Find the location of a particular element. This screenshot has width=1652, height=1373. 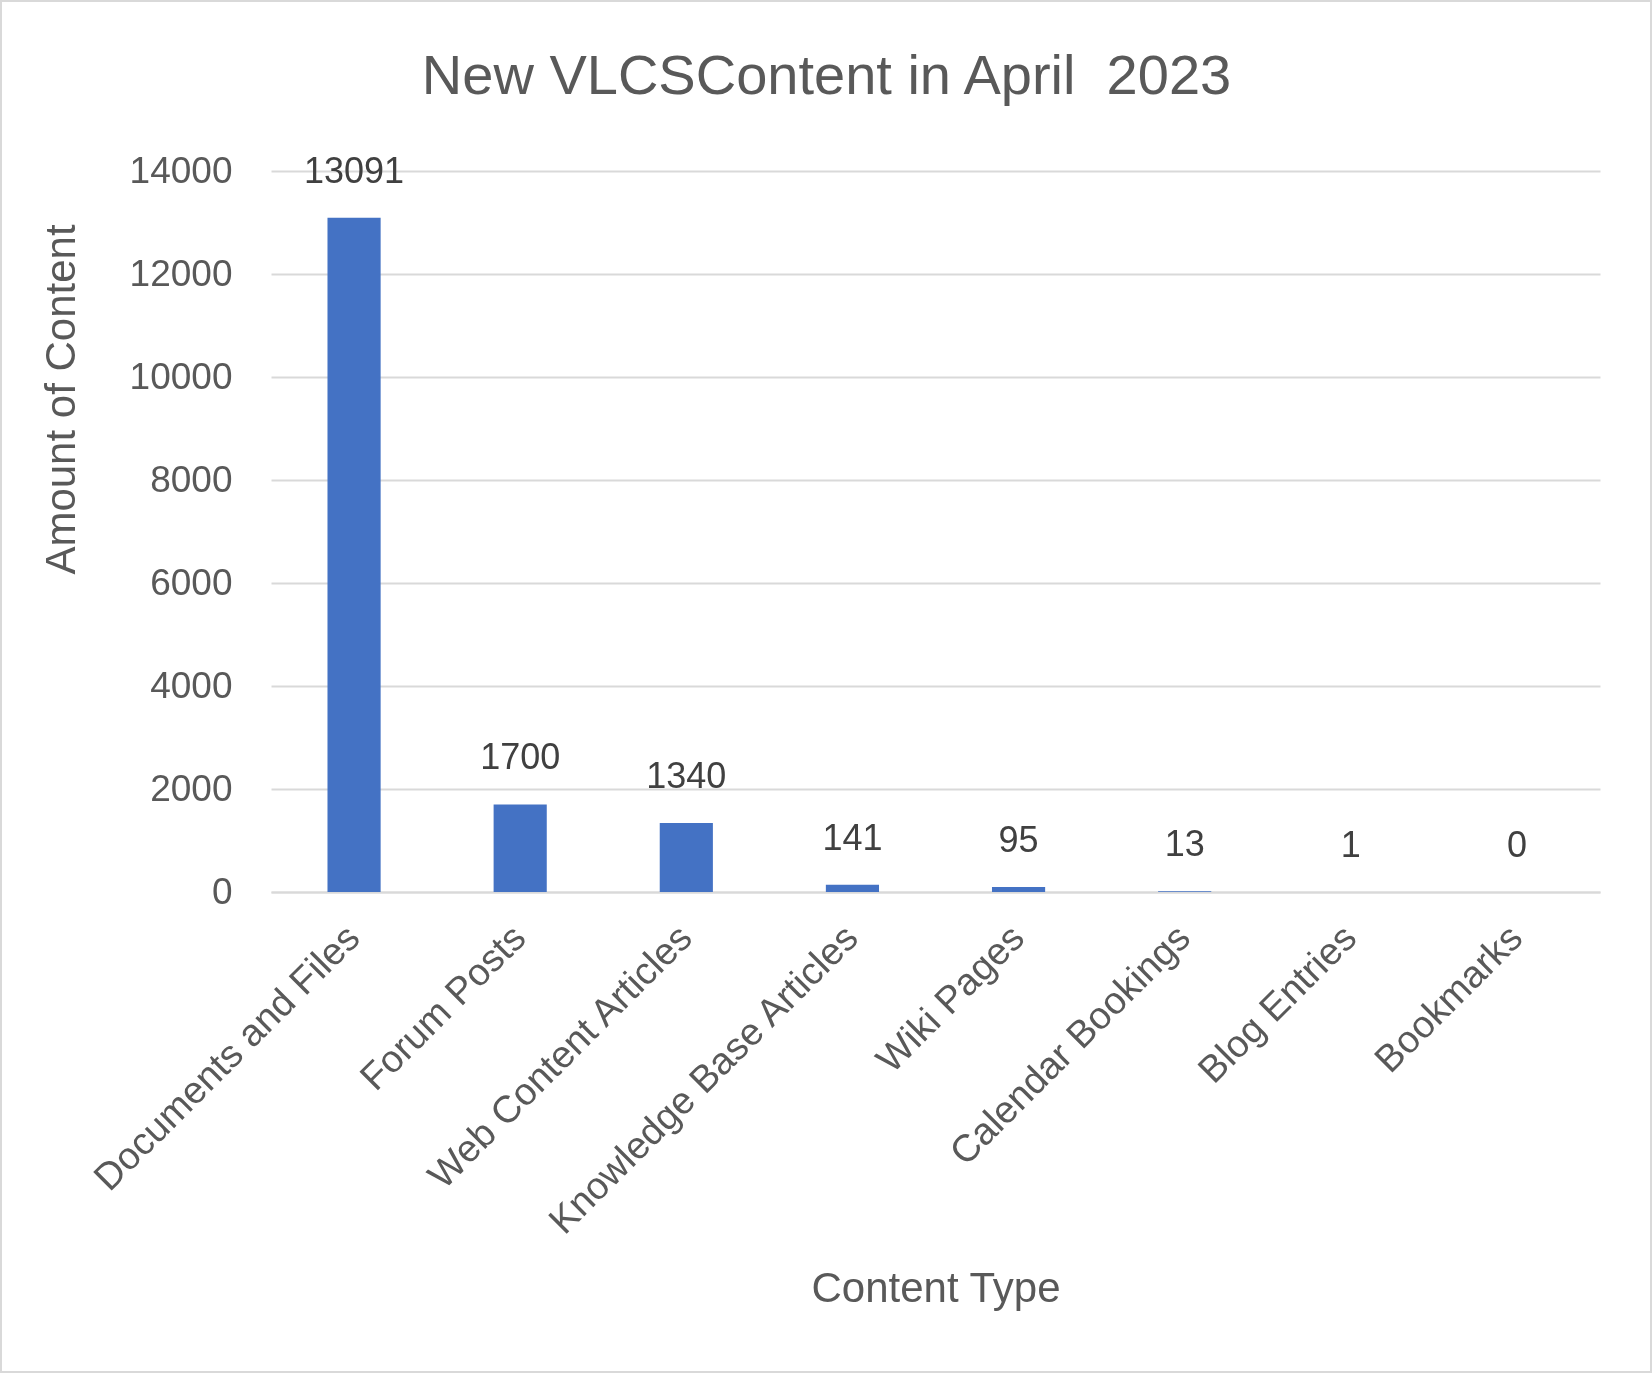

data-label: 1700 is located at coordinates (520, 757).